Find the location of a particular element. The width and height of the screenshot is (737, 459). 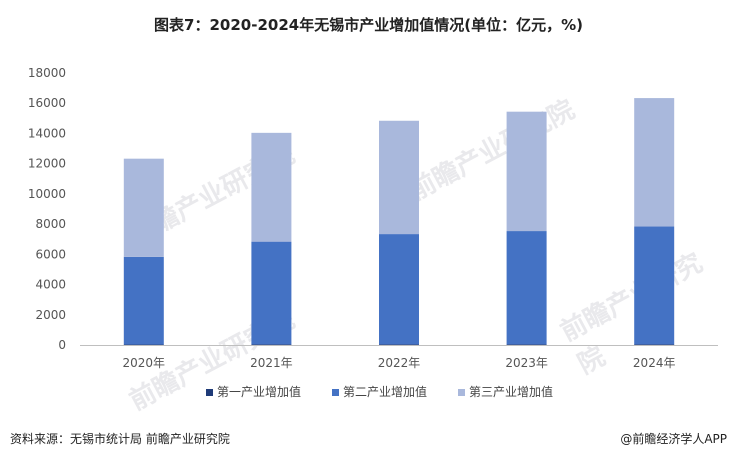

y-tick-label: 16000 is located at coordinates (47, 103).